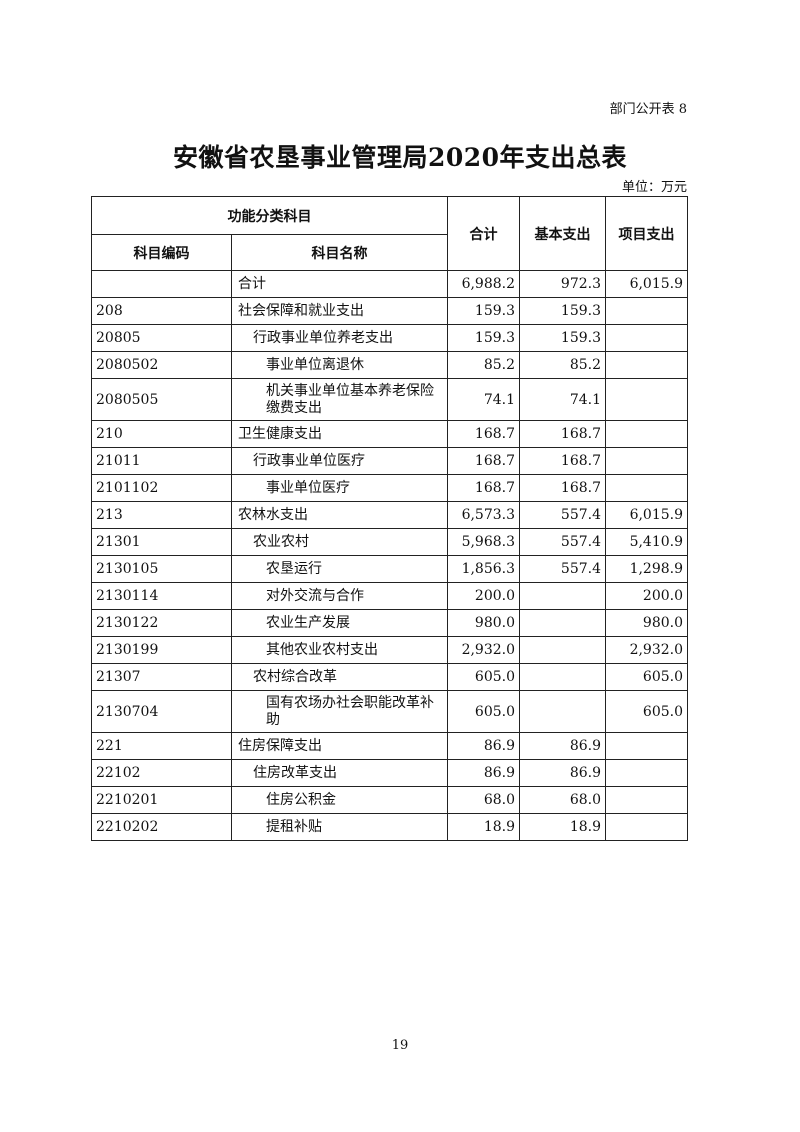  Describe the element at coordinates (562, 399) in the screenshot. I see `cell-basic: 74.1` at that location.